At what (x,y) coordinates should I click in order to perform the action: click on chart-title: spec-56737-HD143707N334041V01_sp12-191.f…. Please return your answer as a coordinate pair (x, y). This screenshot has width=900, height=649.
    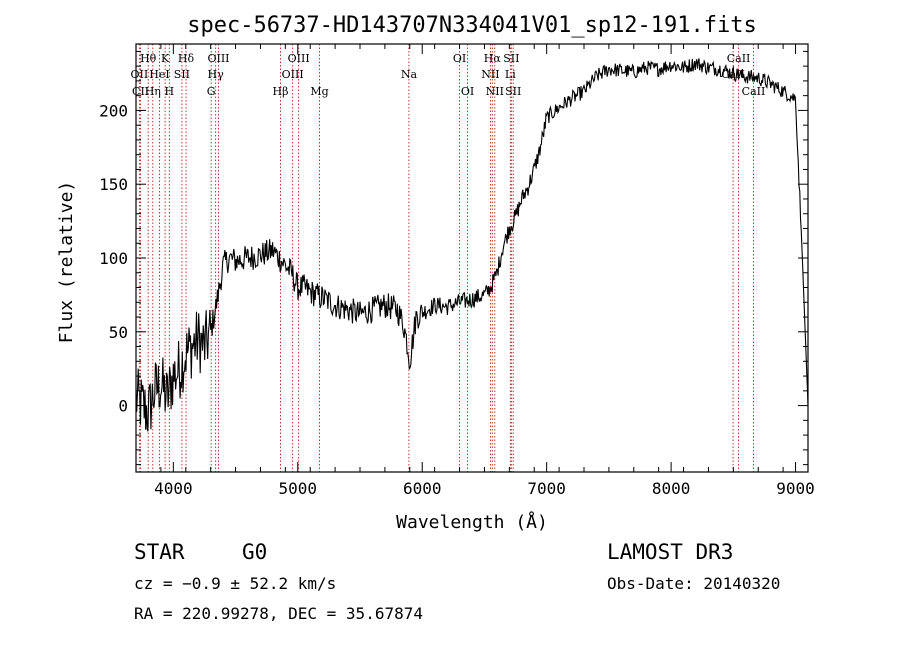
    Looking at the image, I should click on (472, 25).